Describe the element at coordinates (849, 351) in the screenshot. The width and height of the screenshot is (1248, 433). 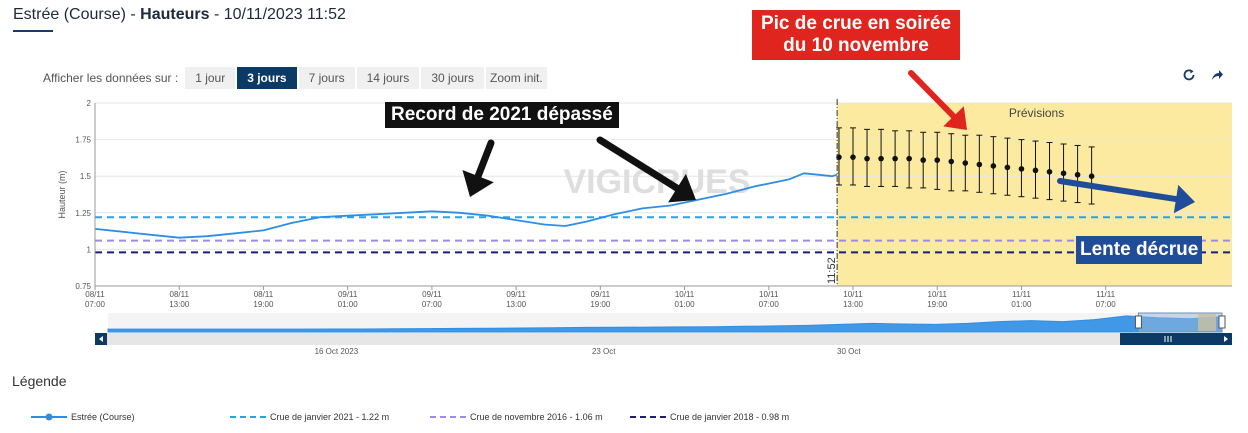
I see `navigator-date-label: 30 Oct` at that location.